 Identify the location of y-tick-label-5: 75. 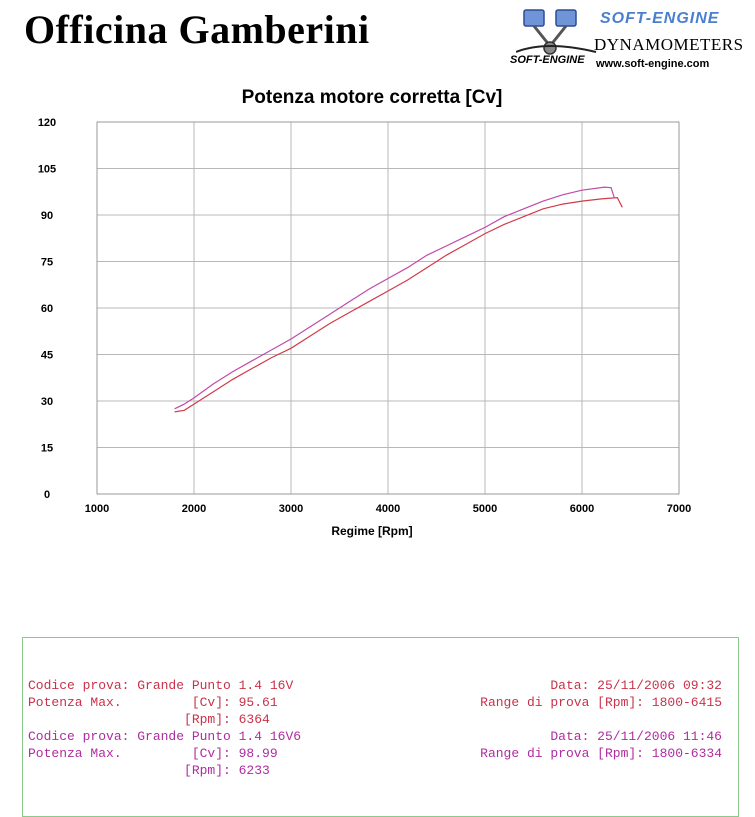
(47, 263).